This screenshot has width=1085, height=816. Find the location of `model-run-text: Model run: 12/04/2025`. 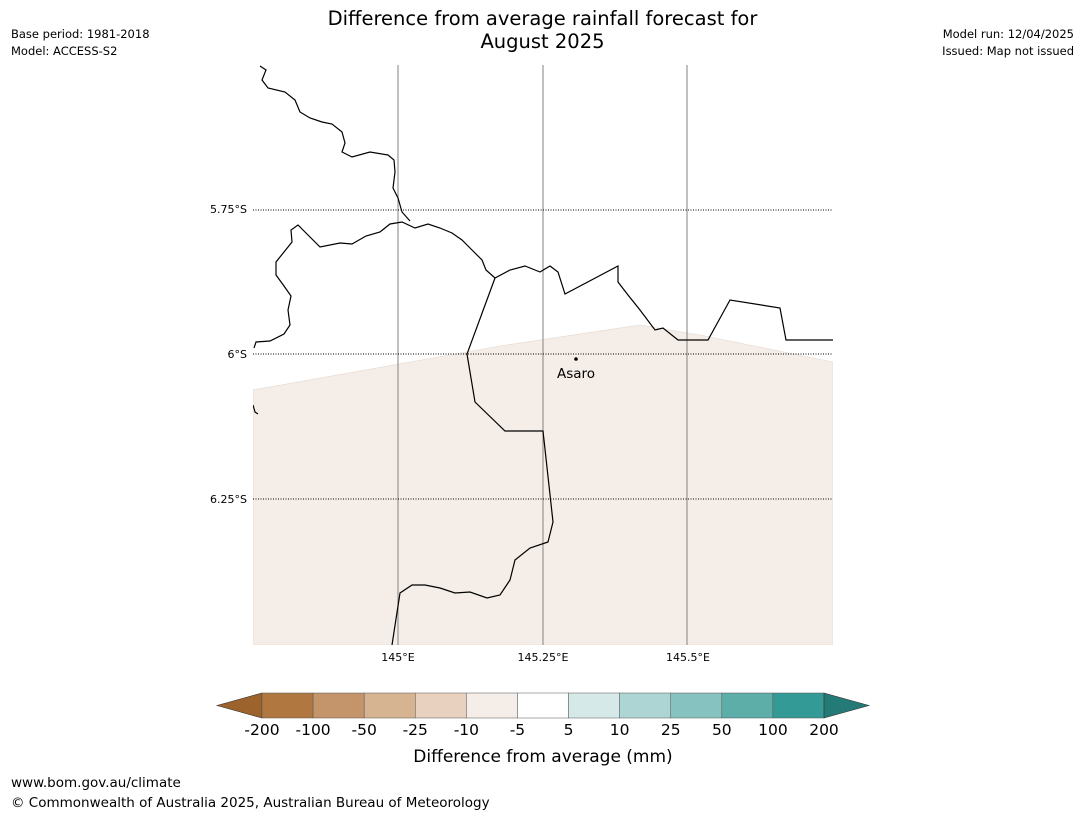

model-run-text: Model run: 12/04/2025 is located at coordinates (1008, 34).